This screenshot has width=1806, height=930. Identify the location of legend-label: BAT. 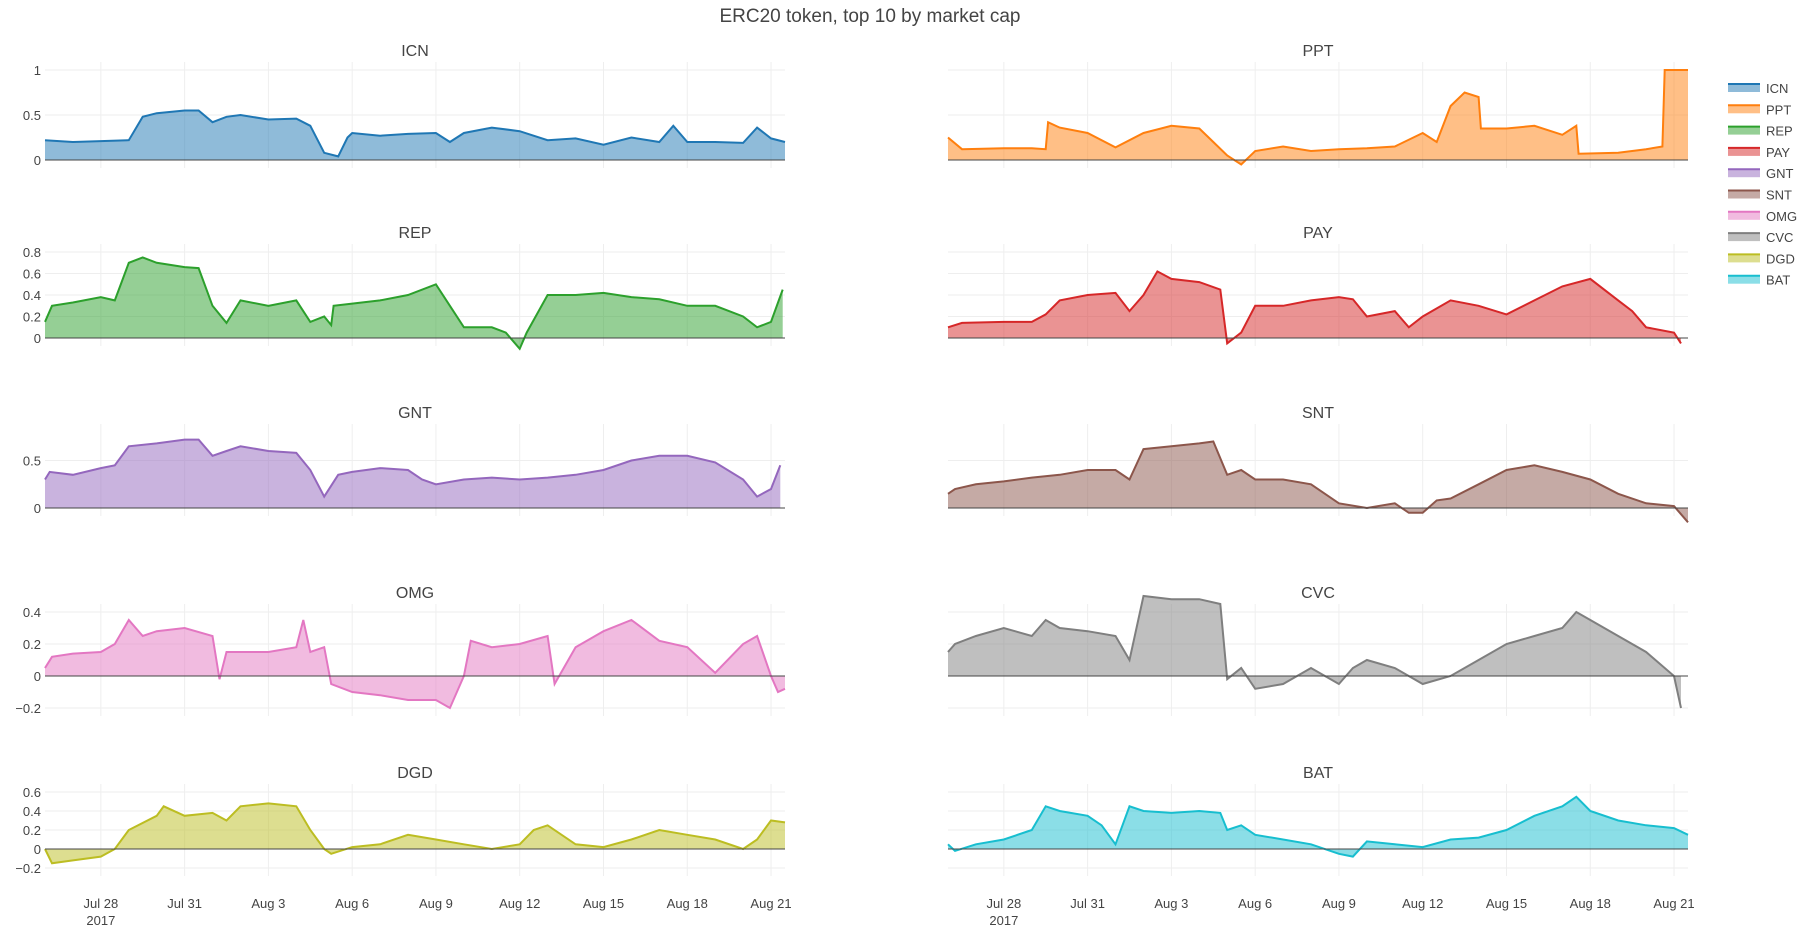
(1778, 280).